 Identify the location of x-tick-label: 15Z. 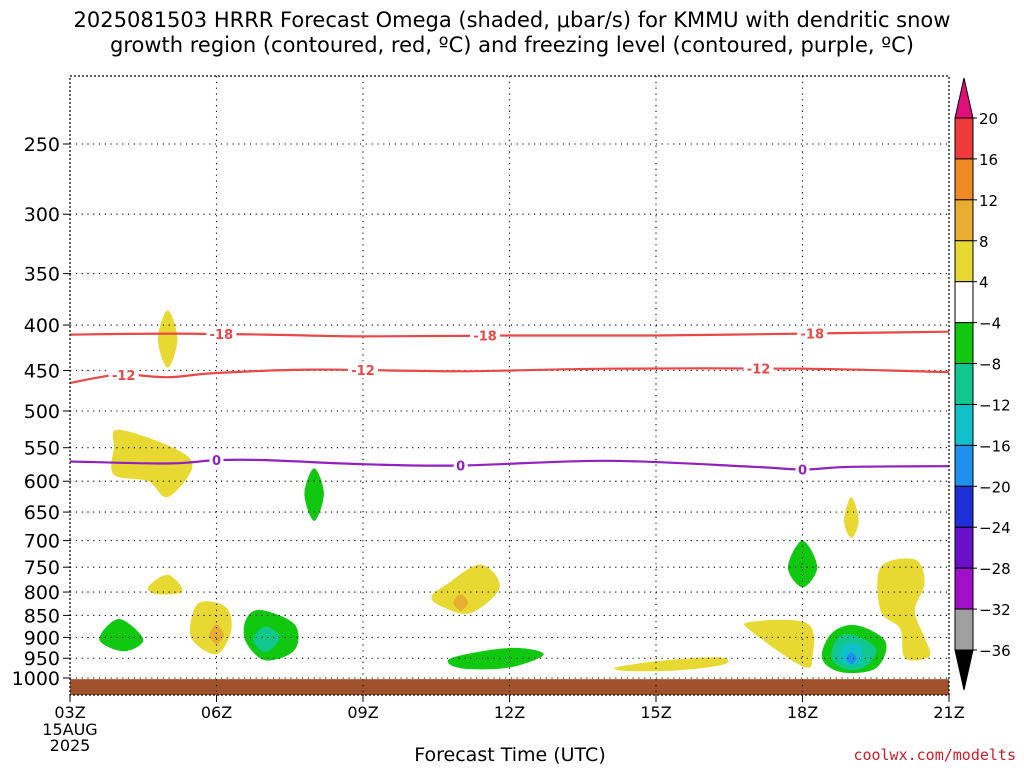
(655, 712).